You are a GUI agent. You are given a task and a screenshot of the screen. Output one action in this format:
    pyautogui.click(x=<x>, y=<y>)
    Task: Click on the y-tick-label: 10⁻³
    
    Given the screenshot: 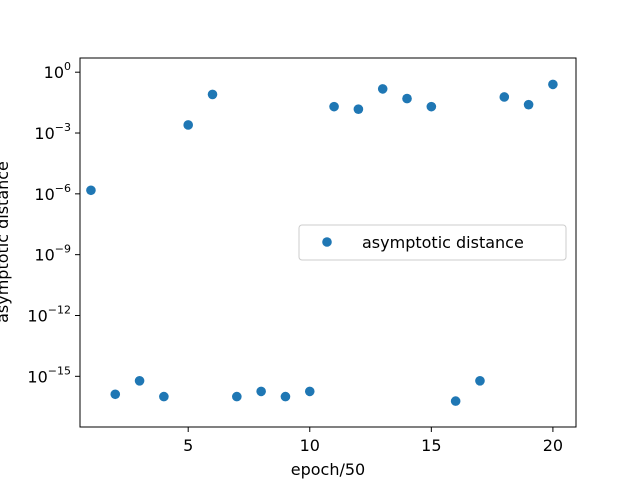 What is the action you would take?
    pyautogui.click(x=52, y=132)
    